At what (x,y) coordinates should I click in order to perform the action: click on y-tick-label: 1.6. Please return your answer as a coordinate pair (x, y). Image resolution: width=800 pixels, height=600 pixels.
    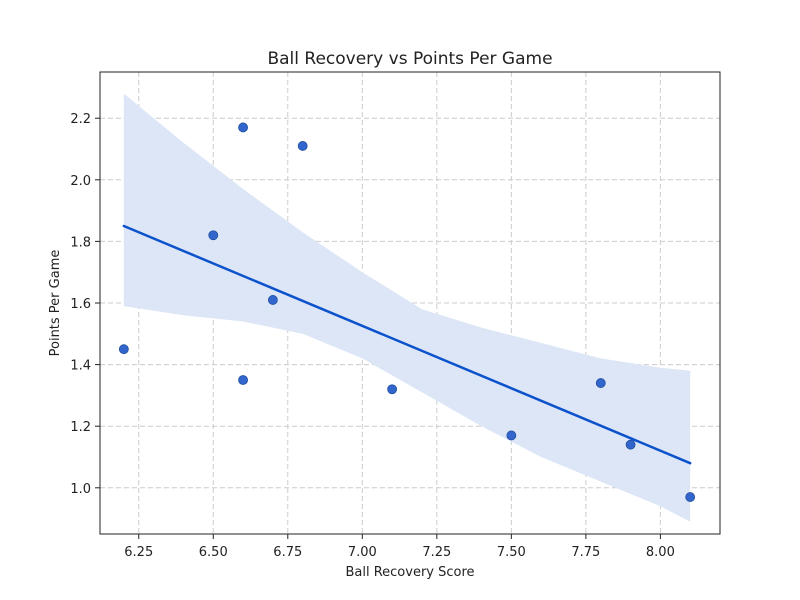
    Looking at the image, I should click on (80, 304).